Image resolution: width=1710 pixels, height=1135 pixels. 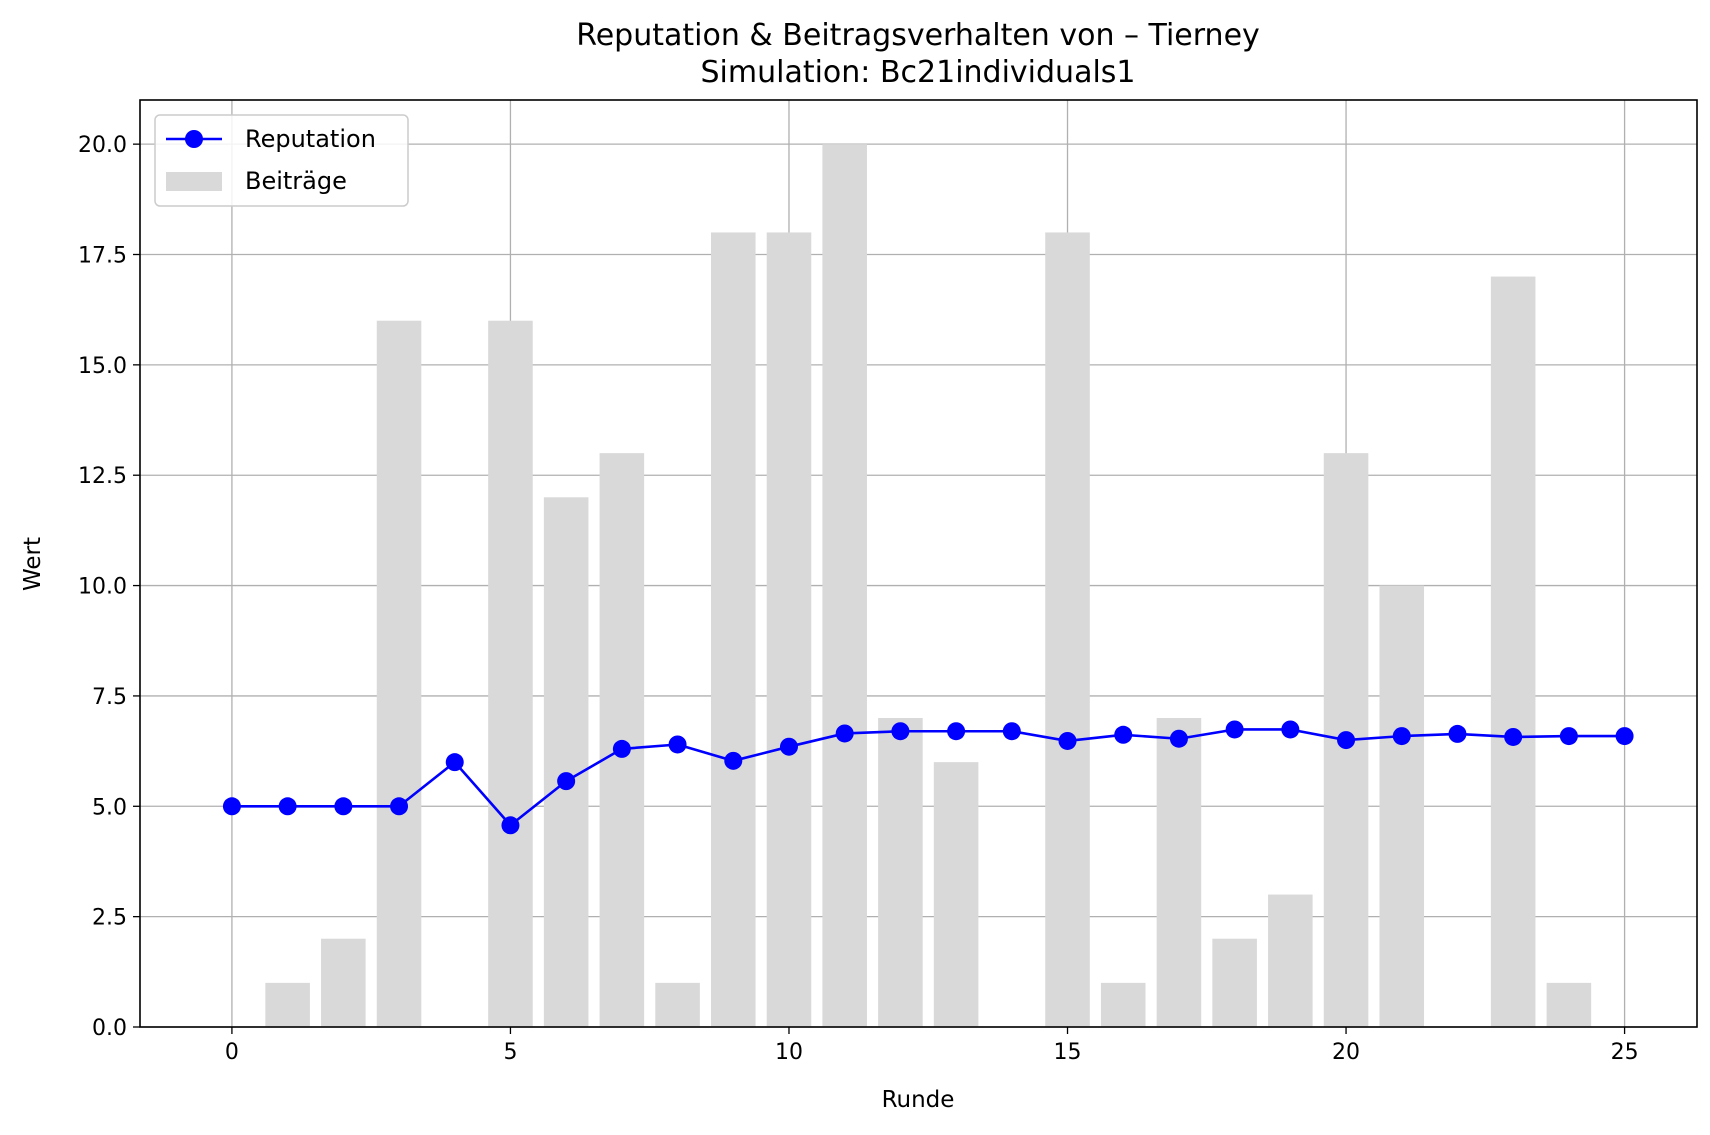 What do you see at coordinates (281, 160) in the screenshot?
I see `legend: Reputation Beiträge` at bounding box center [281, 160].